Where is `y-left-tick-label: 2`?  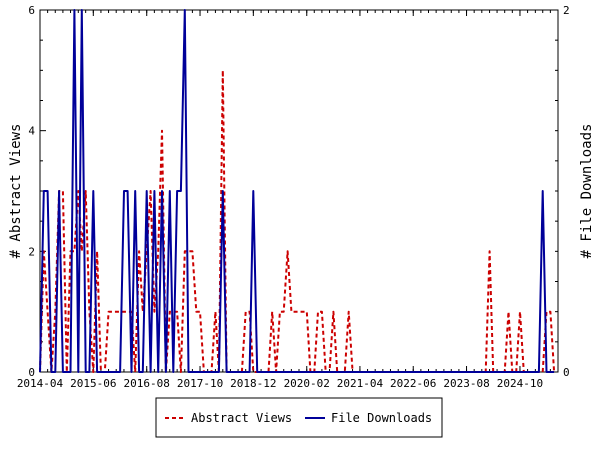 y-left-tick-label: 2 is located at coordinates (31, 251).